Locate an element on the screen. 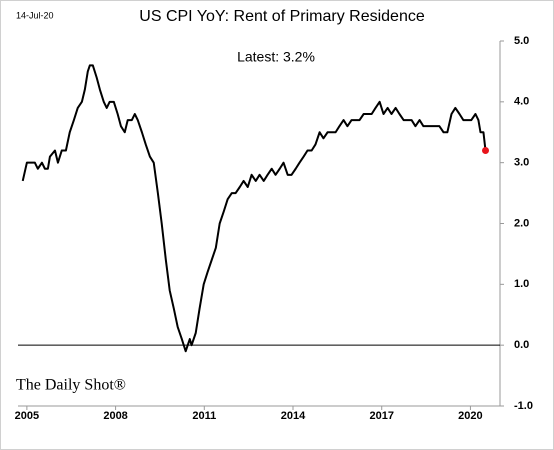 The width and height of the screenshot is (554, 450). x-tick-label: 2017 is located at coordinates (381, 416).